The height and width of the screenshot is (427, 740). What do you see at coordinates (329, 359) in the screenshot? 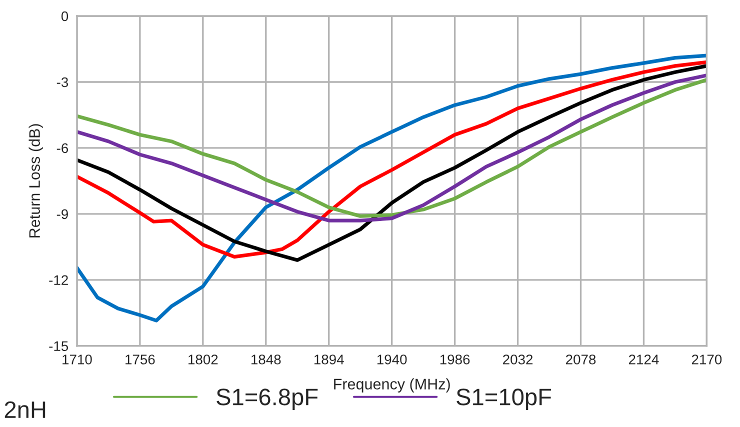
I see `x-tick-label: 1894` at bounding box center [329, 359].